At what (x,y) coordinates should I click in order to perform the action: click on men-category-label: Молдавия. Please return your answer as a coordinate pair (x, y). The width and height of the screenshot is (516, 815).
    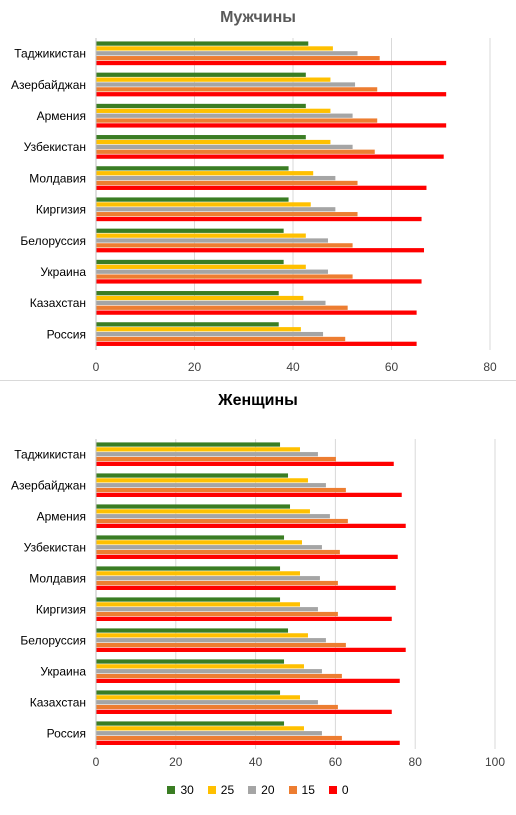
    Looking at the image, I should click on (57, 178).